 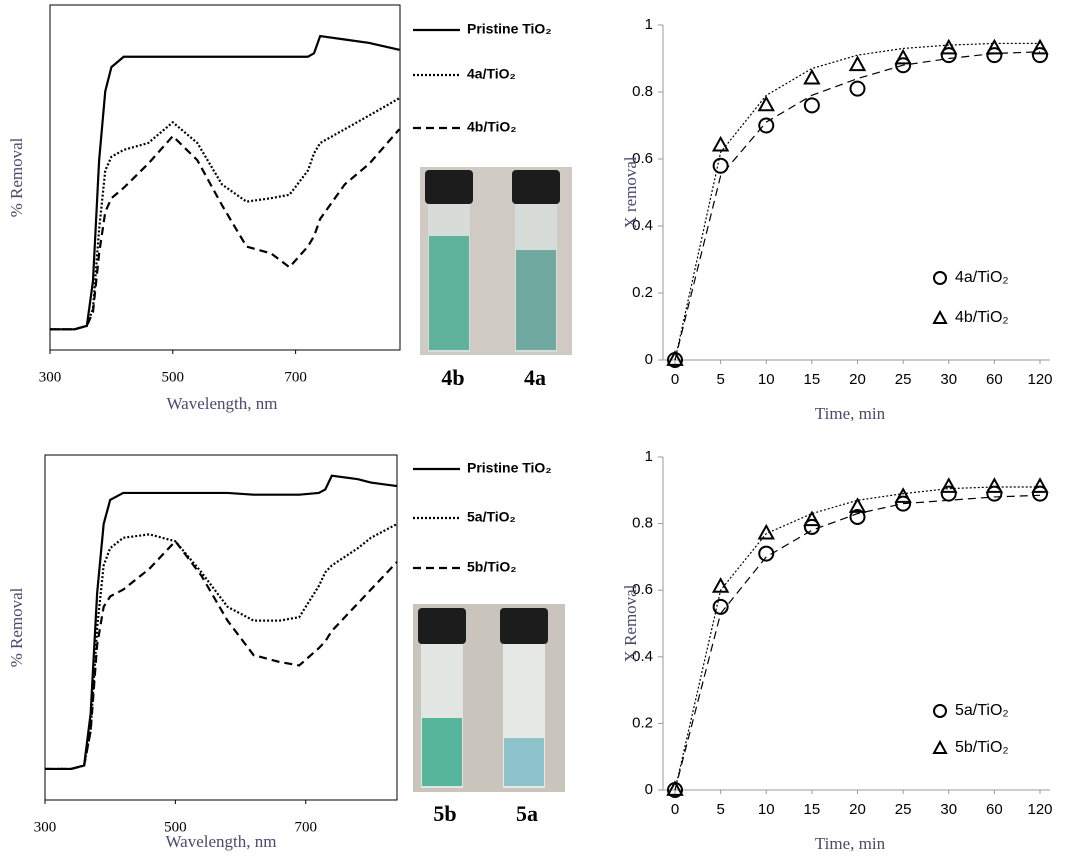 I want to click on y-axis-title: X removal, so click(x=630, y=192).